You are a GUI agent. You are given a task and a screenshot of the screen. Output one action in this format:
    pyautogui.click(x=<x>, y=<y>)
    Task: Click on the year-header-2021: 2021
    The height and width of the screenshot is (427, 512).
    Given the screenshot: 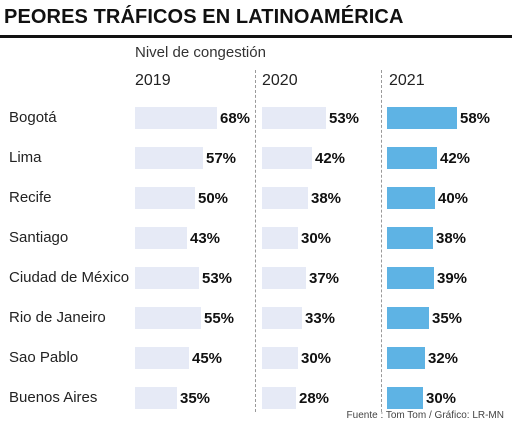 What is the action you would take?
    pyautogui.click(x=407, y=80)
    